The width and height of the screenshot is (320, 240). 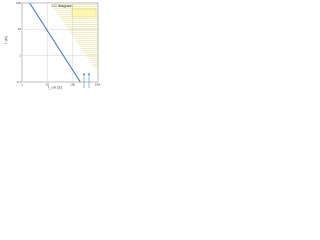 I want to click on y-tick-label: 1, so click(x=20, y=55).